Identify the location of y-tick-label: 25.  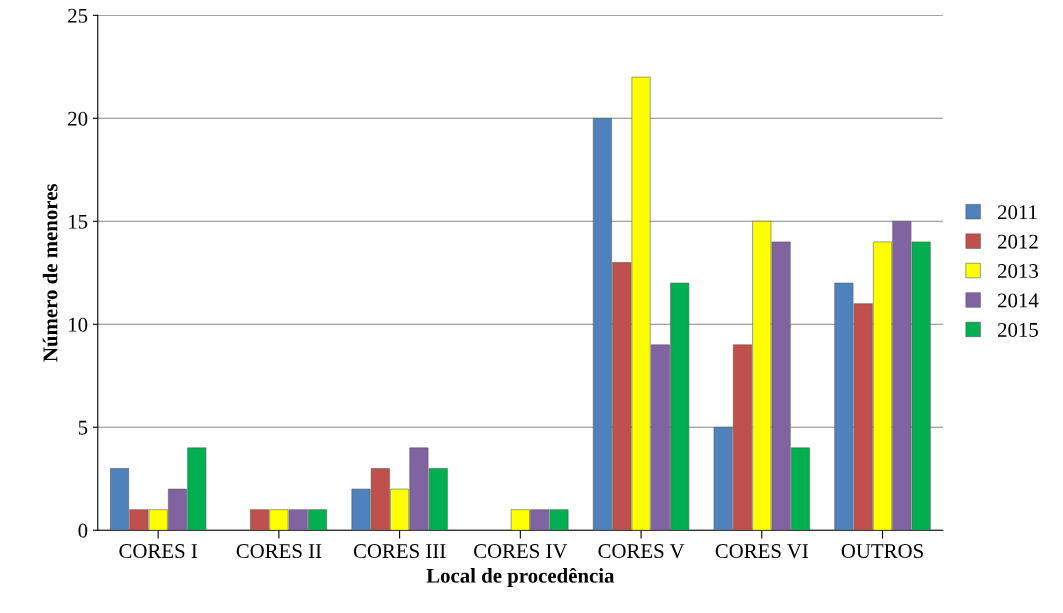
(78, 15).